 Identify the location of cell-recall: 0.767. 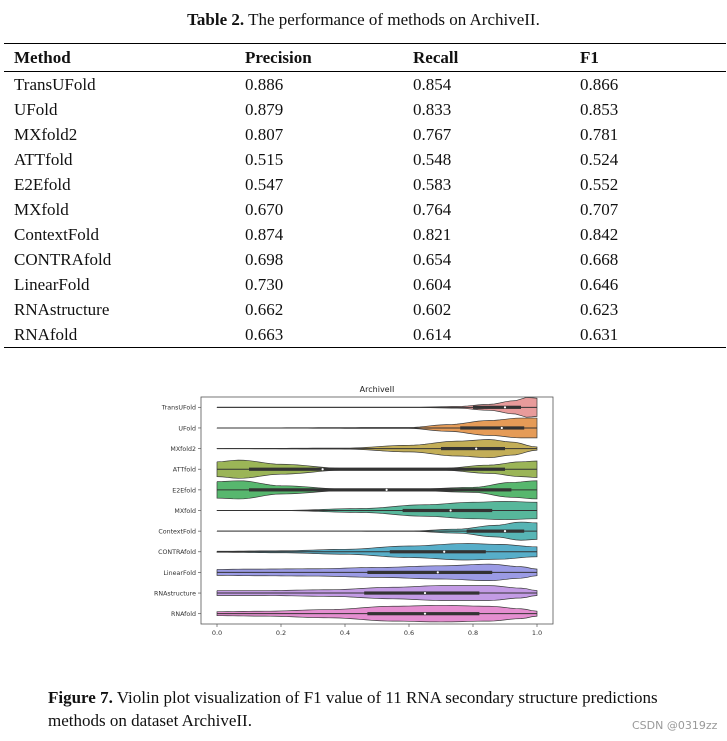
(432, 134).